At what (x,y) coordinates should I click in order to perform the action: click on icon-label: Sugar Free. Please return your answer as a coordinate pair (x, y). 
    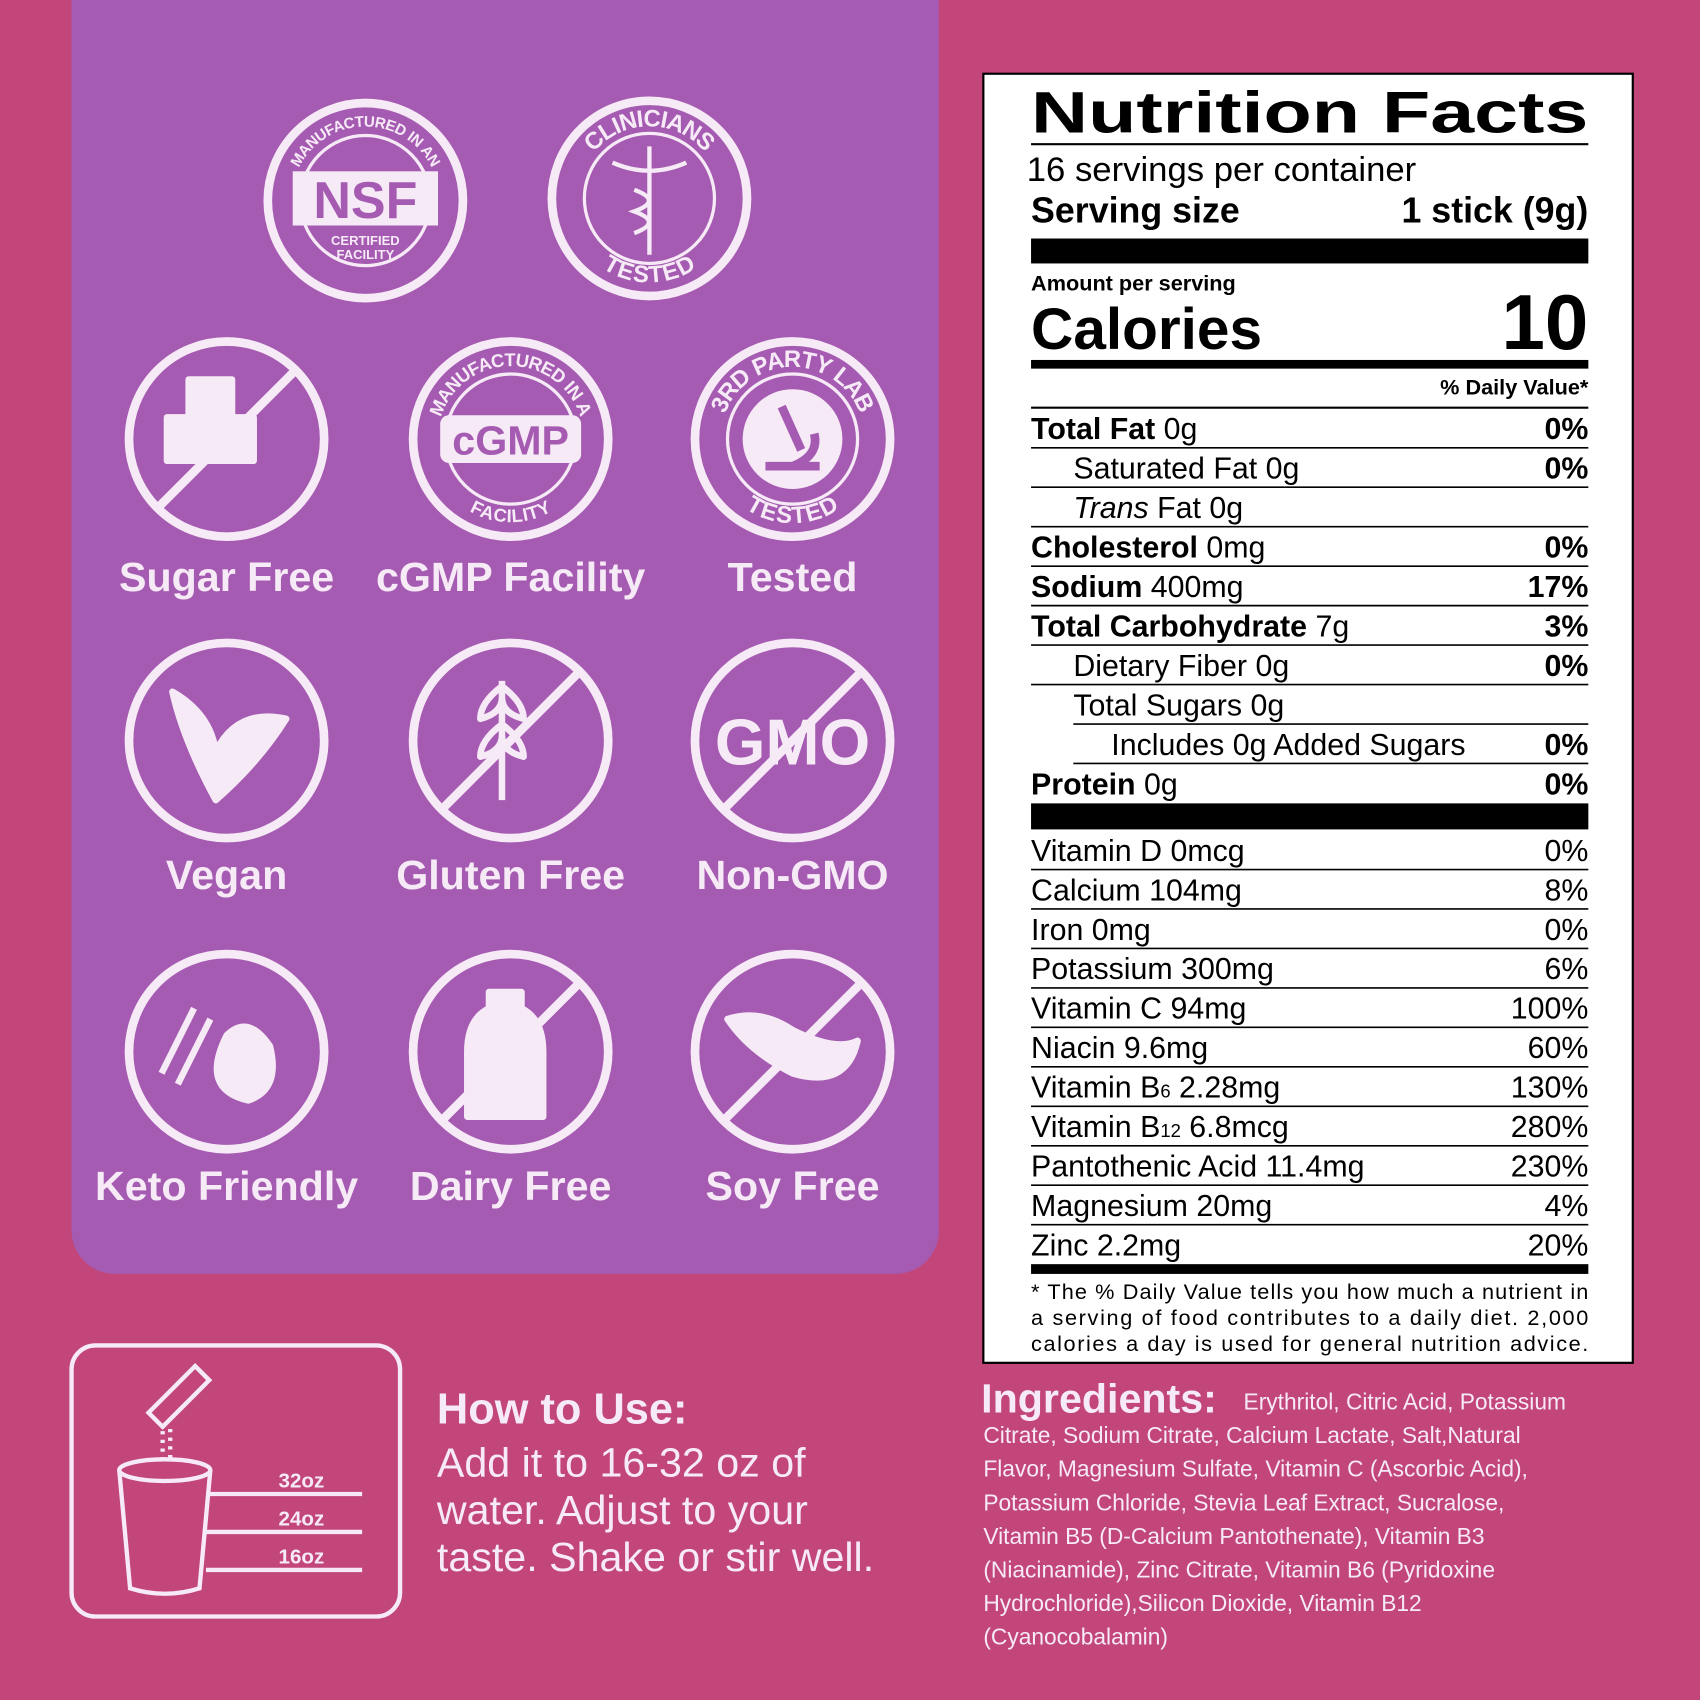
    Looking at the image, I should click on (226, 577).